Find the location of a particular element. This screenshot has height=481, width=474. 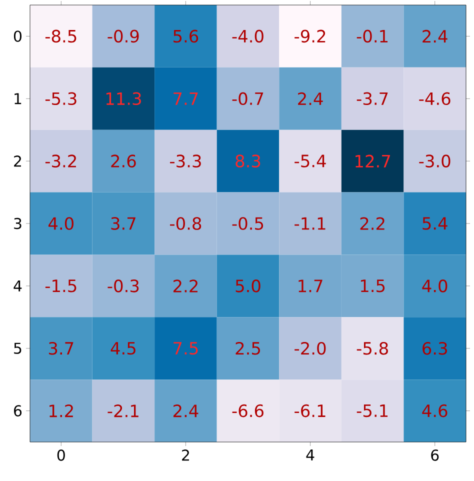

data-label: -0.9 is located at coordinates (123, 36).